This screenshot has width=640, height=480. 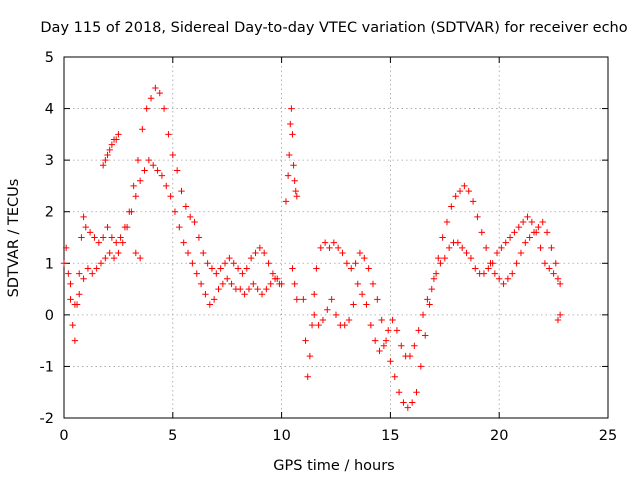 I want to click on series-track-e, so click(x=437, y=286).